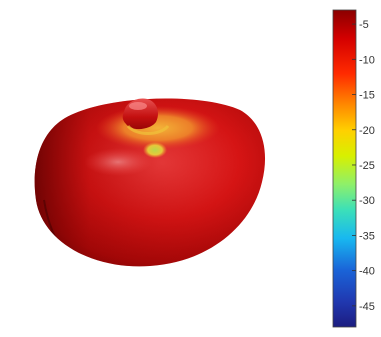 The image size is (381, 337). I want to click on colorbar-tick-label: -15, so click(367, 96).